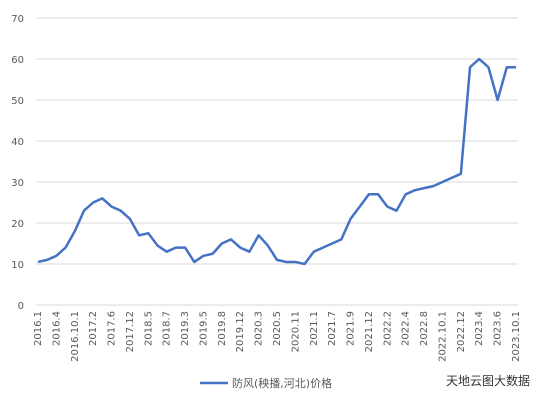 The width and height of the screenshot is (543, 413). Describe the element at coordinates (38, 328) in the screenshot. I see `x-tick-label: 2016.1` at that location.